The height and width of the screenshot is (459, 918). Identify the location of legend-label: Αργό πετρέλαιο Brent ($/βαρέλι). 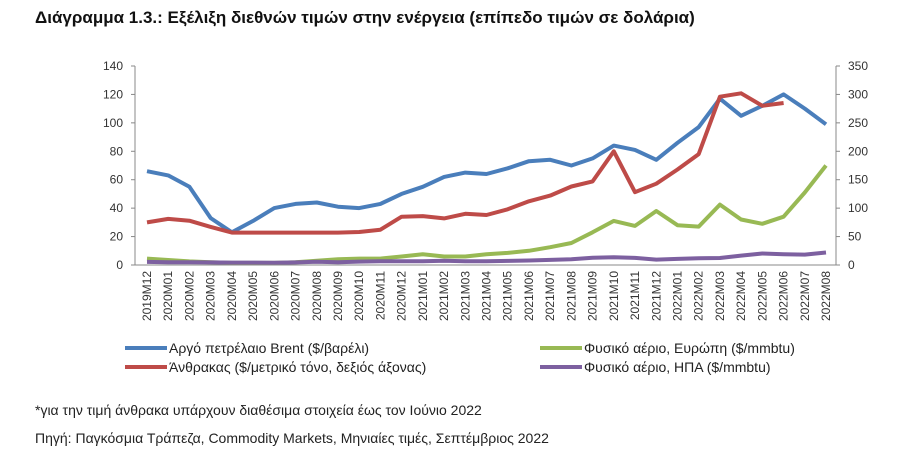
(269, 348).